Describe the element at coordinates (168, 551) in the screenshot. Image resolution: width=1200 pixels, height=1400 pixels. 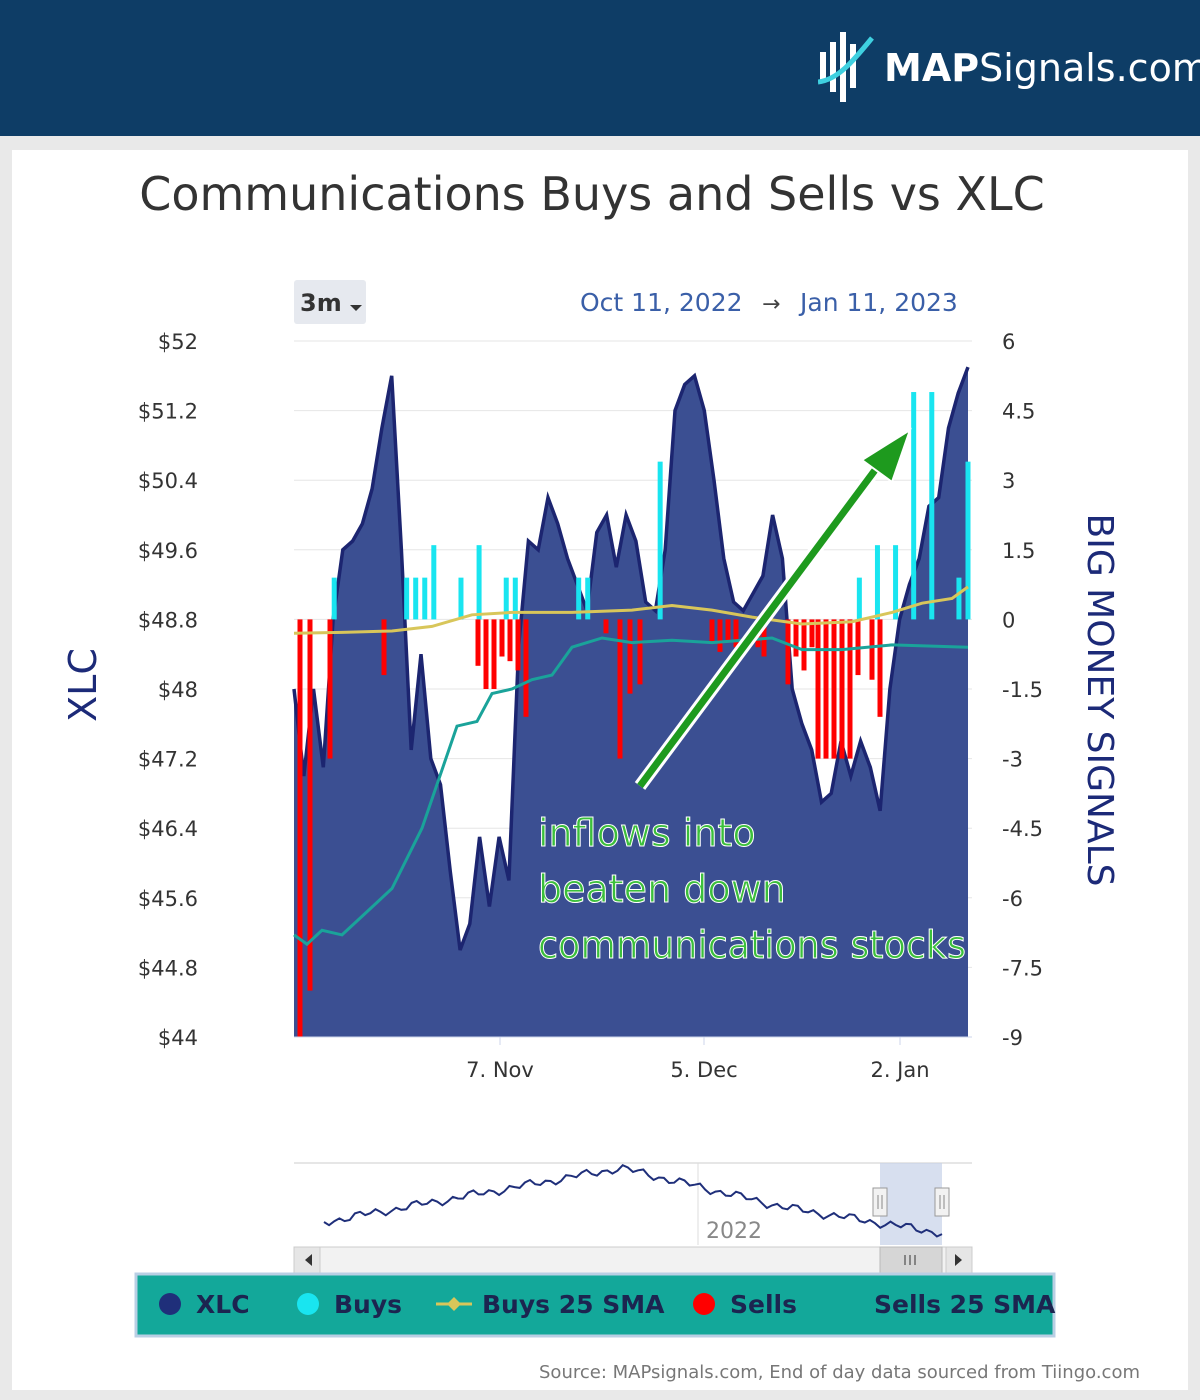
I see `left-tick-label: $49.6` at that location.